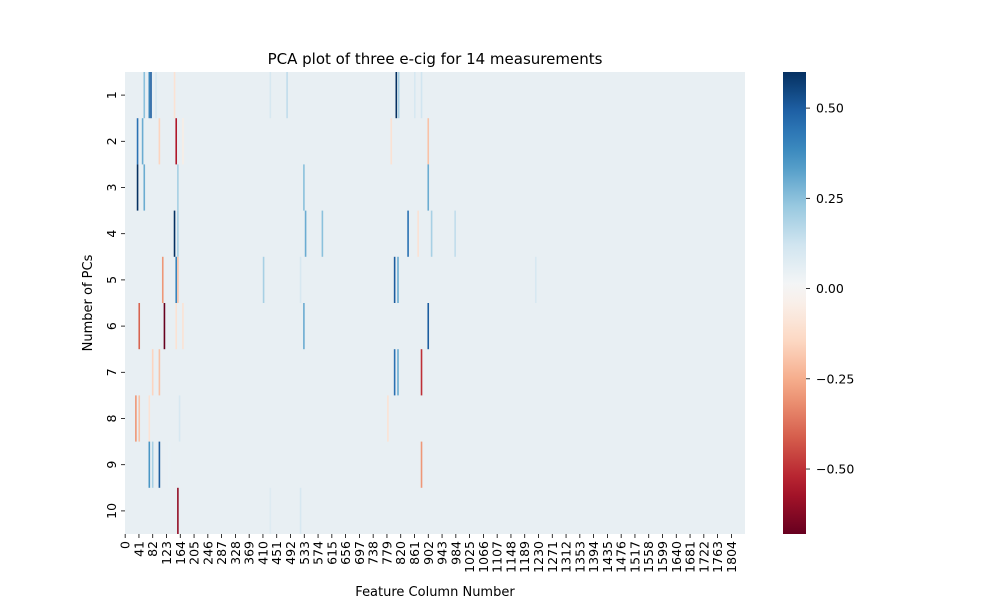 The height and width of the screenshot is (600, 1000). Describe the element at coordinates (818, 303) in the screenshot. I see `colorbar: 0.50 0.25 0.00 −0.25 −0.50` at that location.